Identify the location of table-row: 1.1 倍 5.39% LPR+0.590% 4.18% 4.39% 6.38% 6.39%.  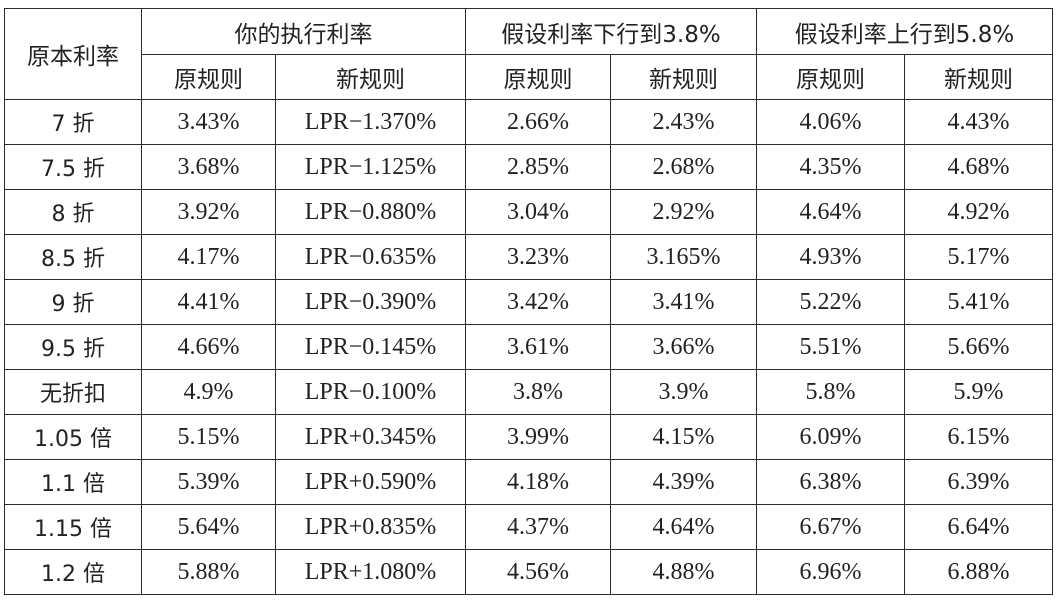
(528, 482).